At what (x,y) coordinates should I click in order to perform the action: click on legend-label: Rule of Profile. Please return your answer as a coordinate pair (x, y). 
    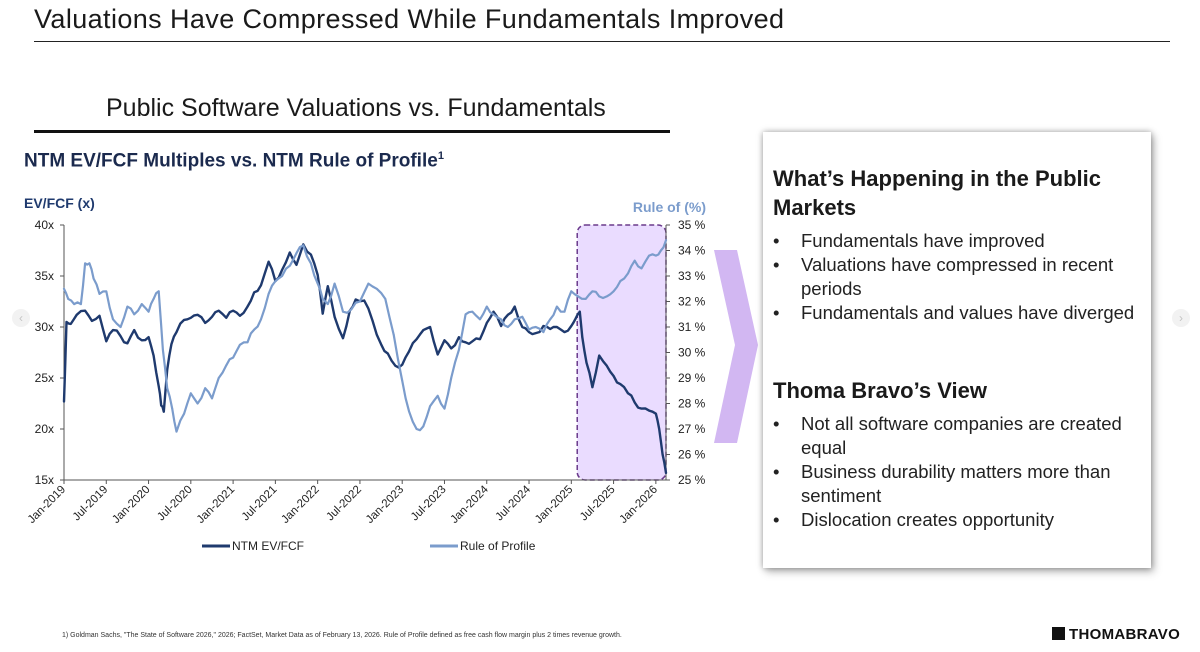
    Looking at the image, I should click on (498, 546).